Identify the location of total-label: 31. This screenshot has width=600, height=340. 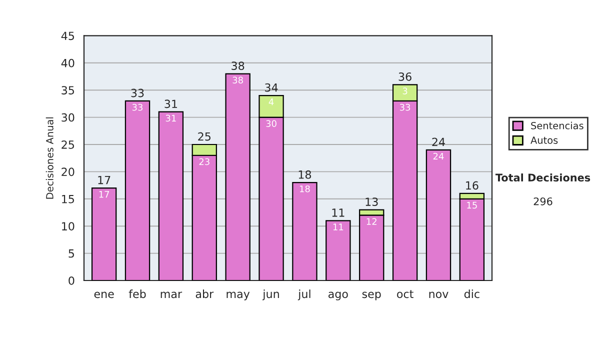
(170, 104).